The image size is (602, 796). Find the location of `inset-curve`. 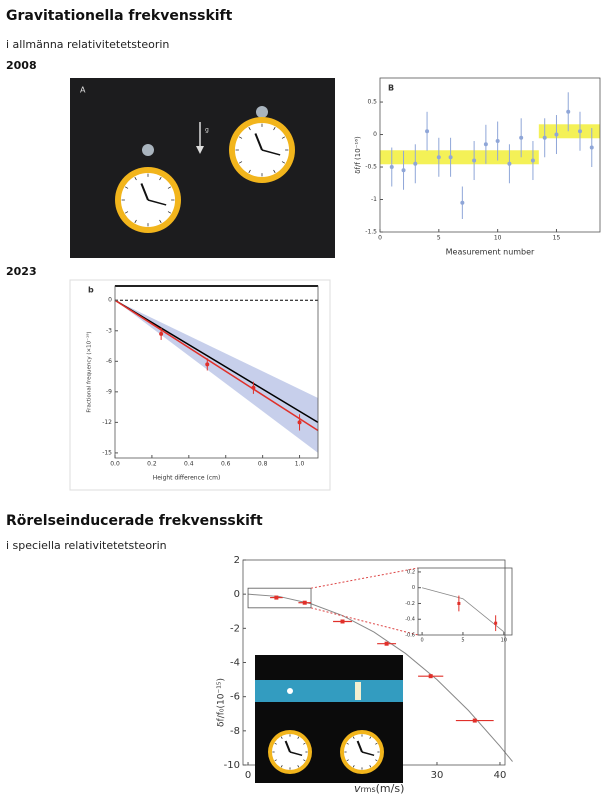

inset-curve is located at coordinates (463, 610).